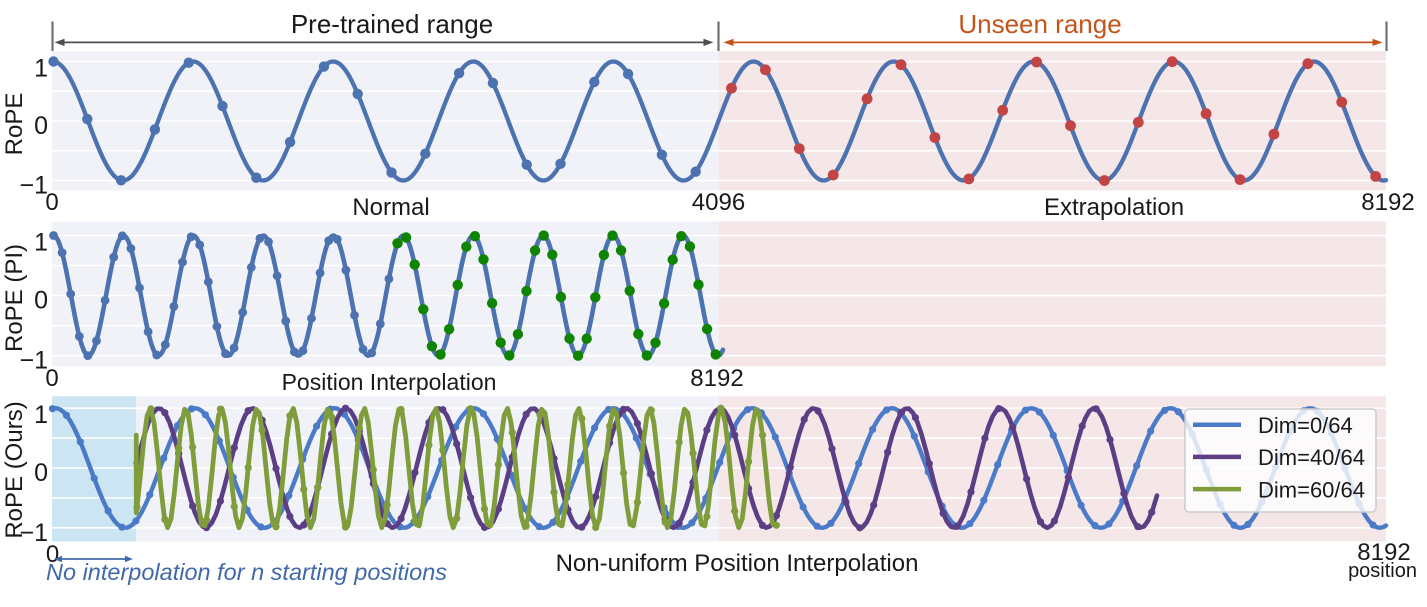 This screenshot has width=1427, height=607. Describe the element at coordinates (1311, 489) in the screenshot. I see `svg-text: Dim=60/64` at that location.